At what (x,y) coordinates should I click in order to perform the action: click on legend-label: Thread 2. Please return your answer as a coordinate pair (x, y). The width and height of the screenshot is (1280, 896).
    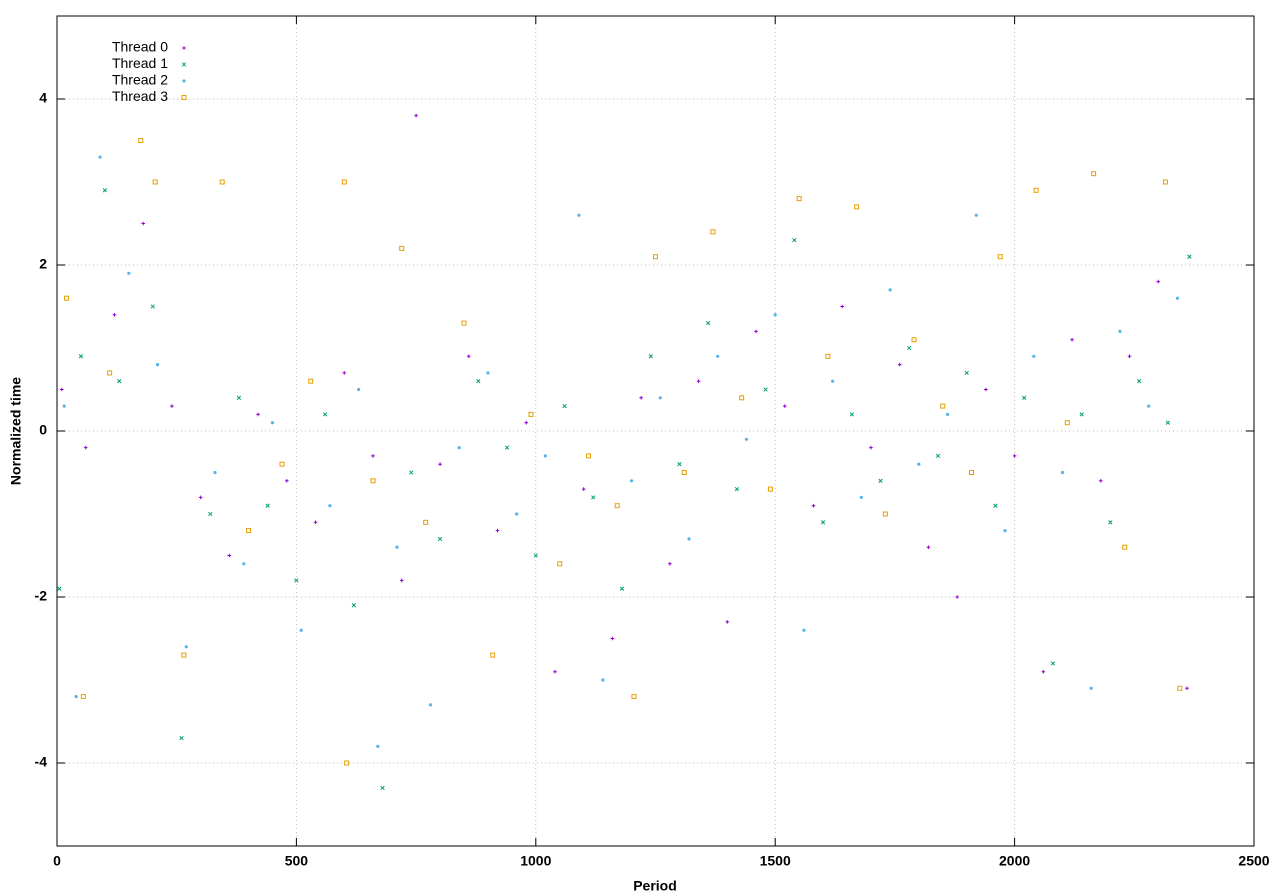
    Looking at the image, I should click on (140, 80).